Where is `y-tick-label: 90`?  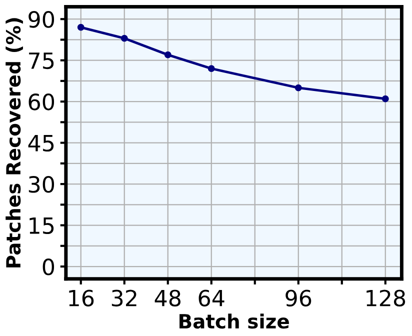
y-tick-label: 90 is located at coordinates (41, 19).